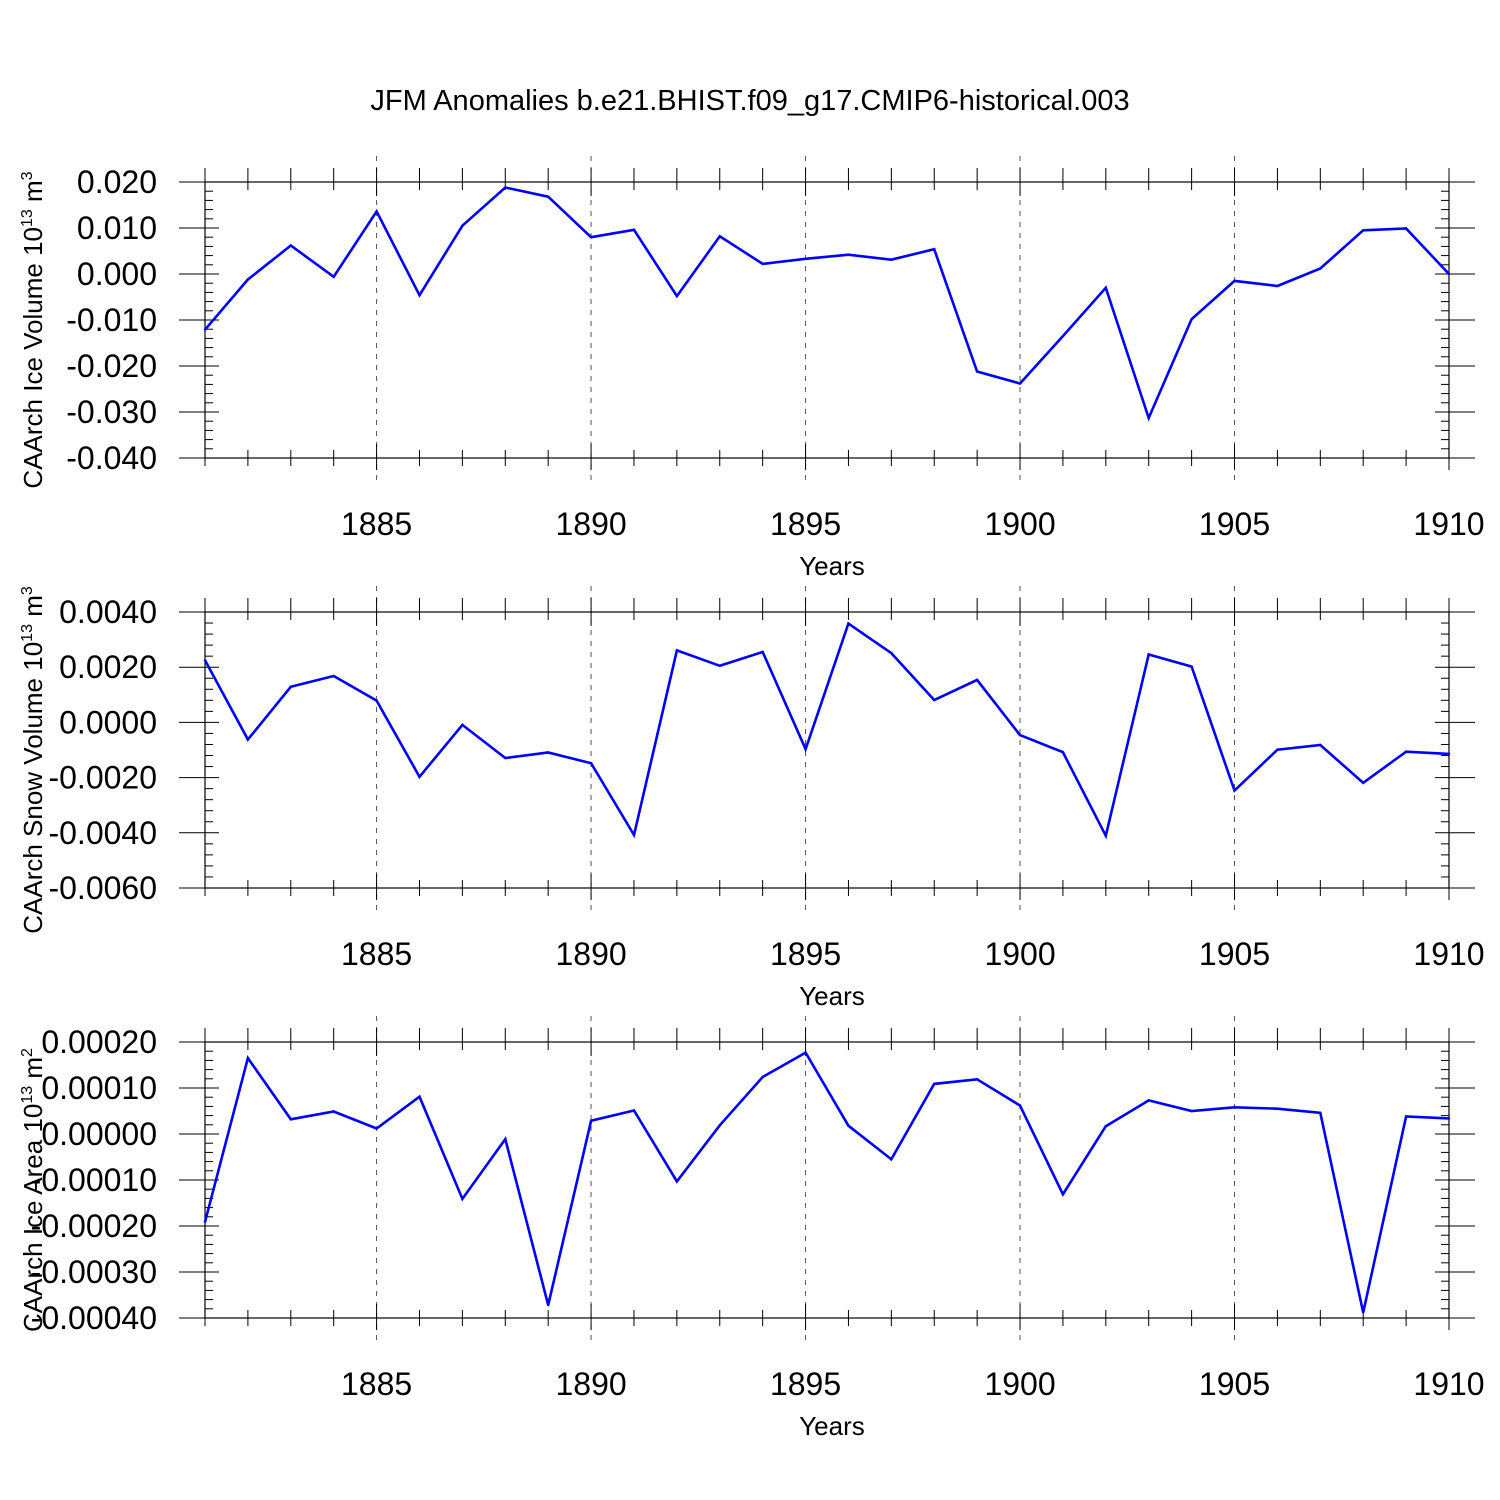 The height and width of the screenshot is (1500, 1500). I want to click on panel-3-data-point-1903, so click(1148, 1100).